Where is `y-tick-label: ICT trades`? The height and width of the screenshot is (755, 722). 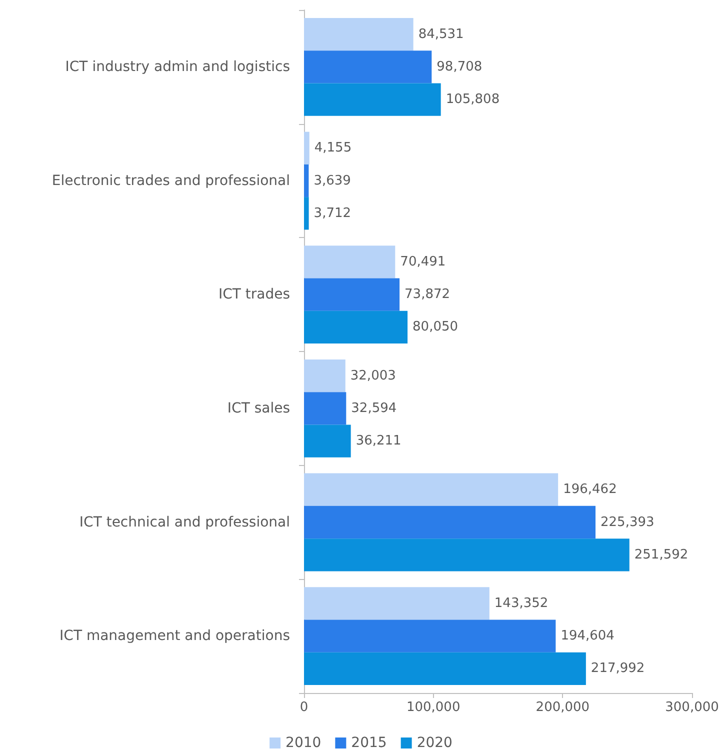 y-tick-label: ICT trades is located at coordinates (254, 294).